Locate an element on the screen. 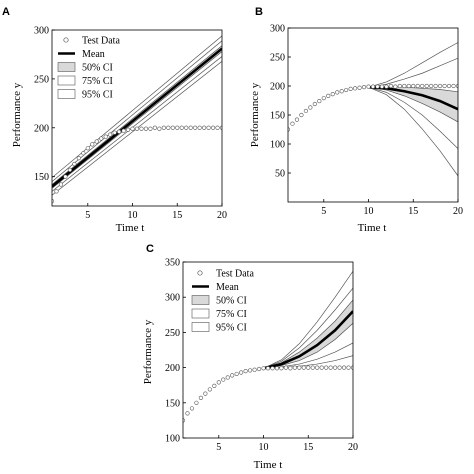 The width and height of the screenshot is (474, 474). panel-c-ytick-label: 200 is located at coordinates (172, 368).